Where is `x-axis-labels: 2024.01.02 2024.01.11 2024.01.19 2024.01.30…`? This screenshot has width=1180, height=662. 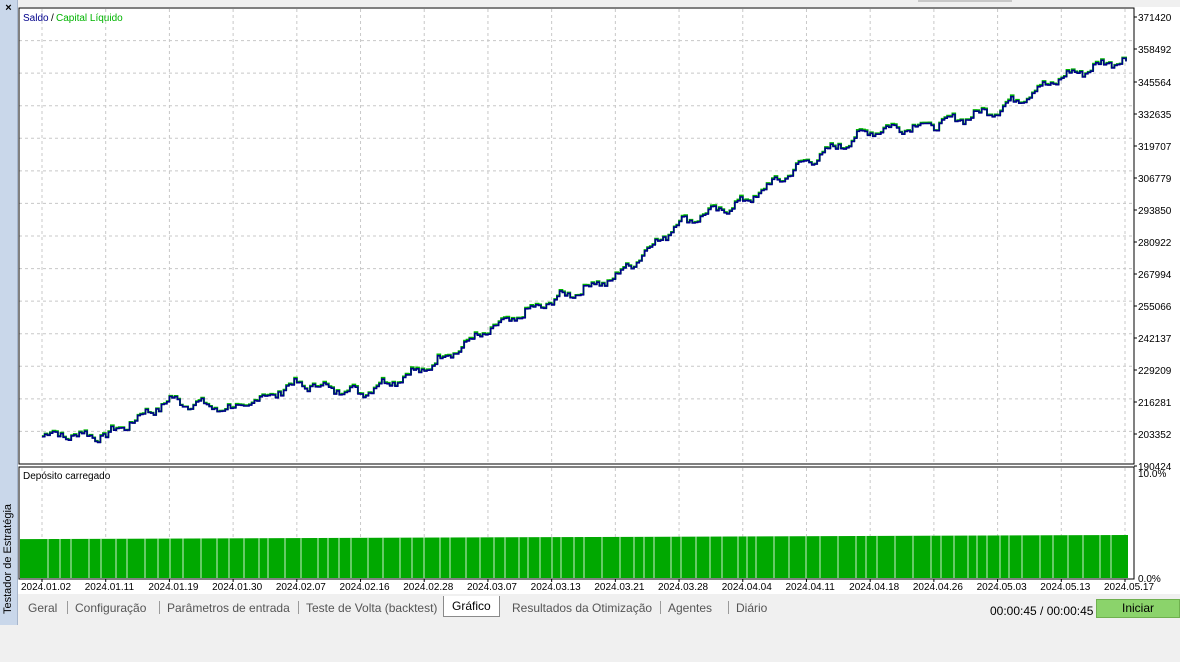
x-axis-labels: 2024.01.02 2024.01.11 2024.01.19 2024.01.30… is located at coordinates (587, 586).